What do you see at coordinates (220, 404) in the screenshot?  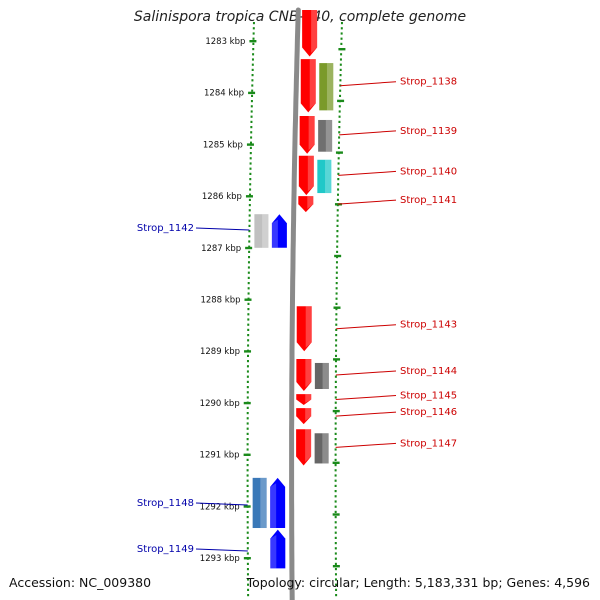 I see `tick-label: 1290 kbp` at bounding box center [220, 404].